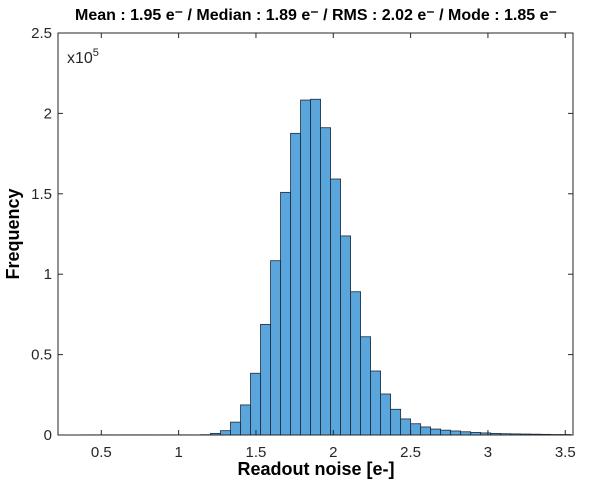 The width and height of the screenshot is (600, 497). Describe the element at coordinates (101, 452) in the screenshot. I see `x-tick-label: 0.5` at that location.